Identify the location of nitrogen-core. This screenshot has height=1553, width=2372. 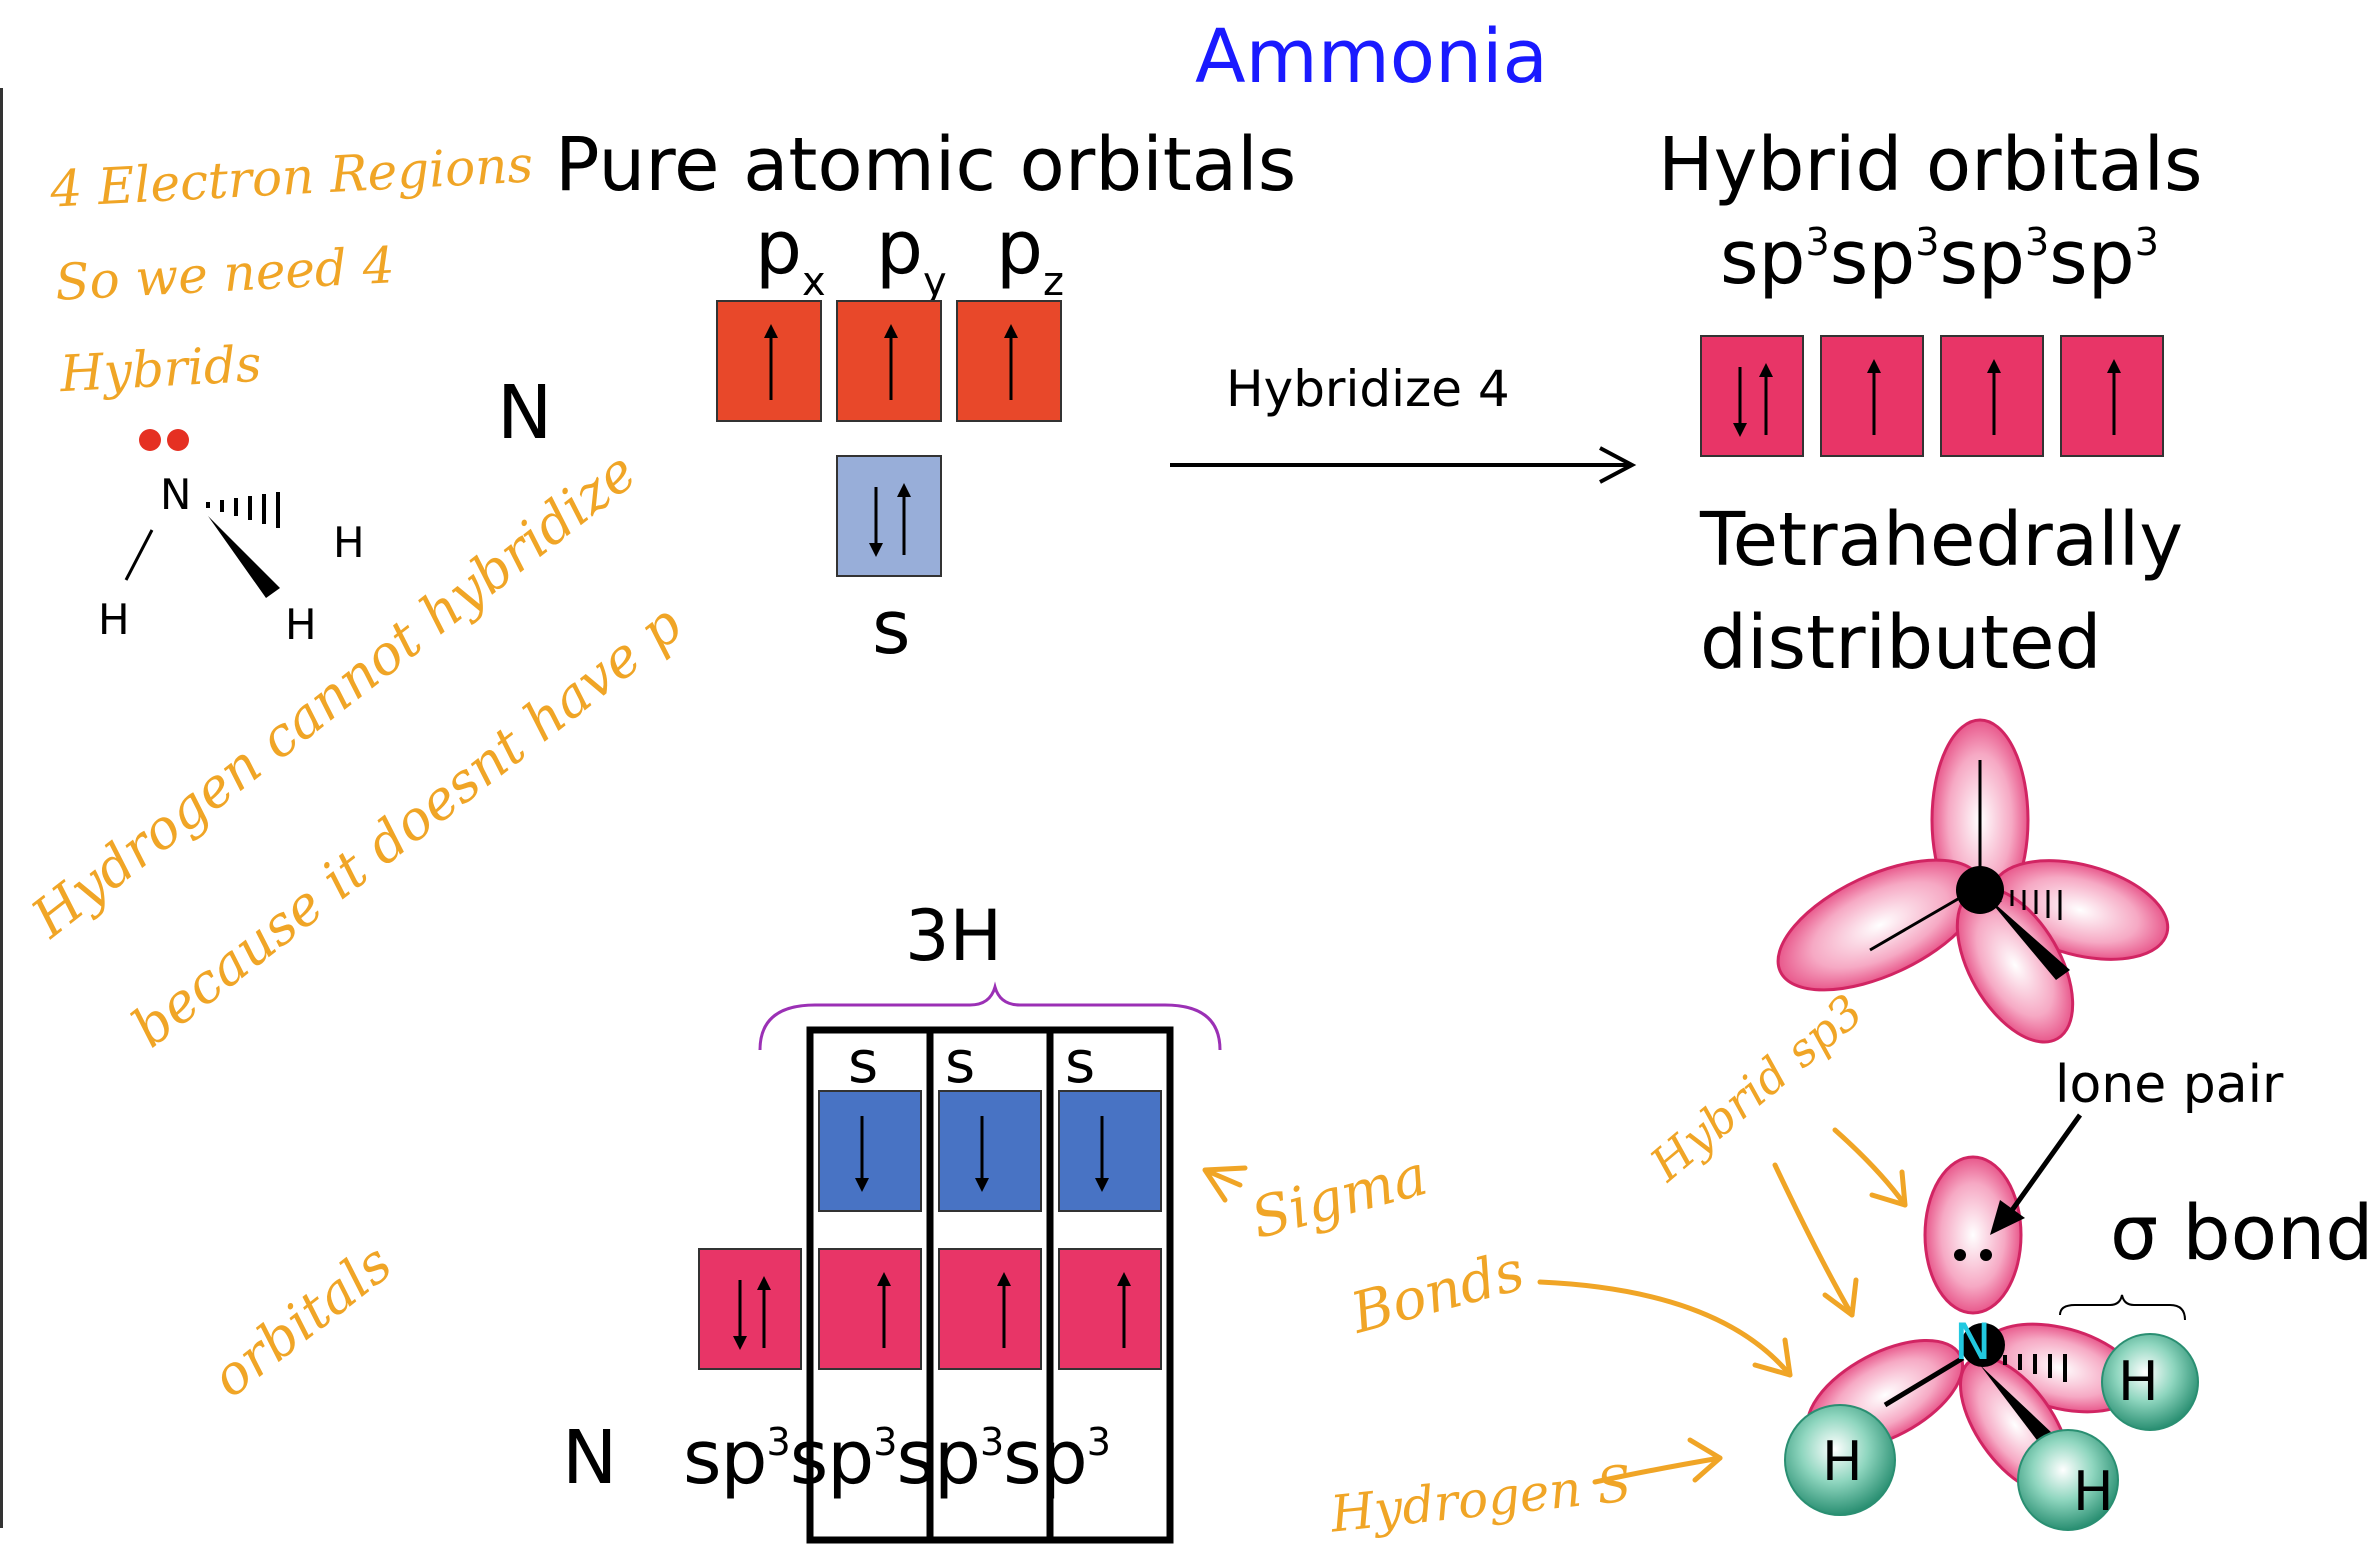
(1983, 1345).